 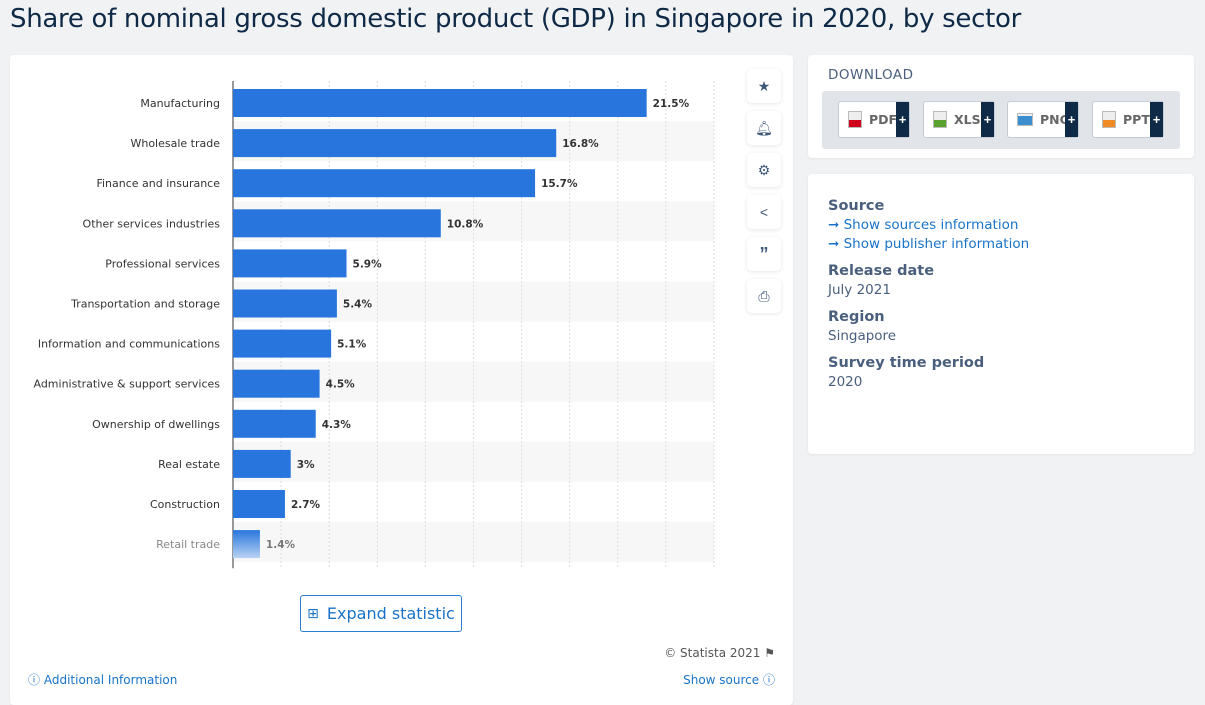 What do you see at coordinates (1128, 119) in the screenshot?
I see `download-ppt-button: PPT +` at bounding box center [1128, 119].